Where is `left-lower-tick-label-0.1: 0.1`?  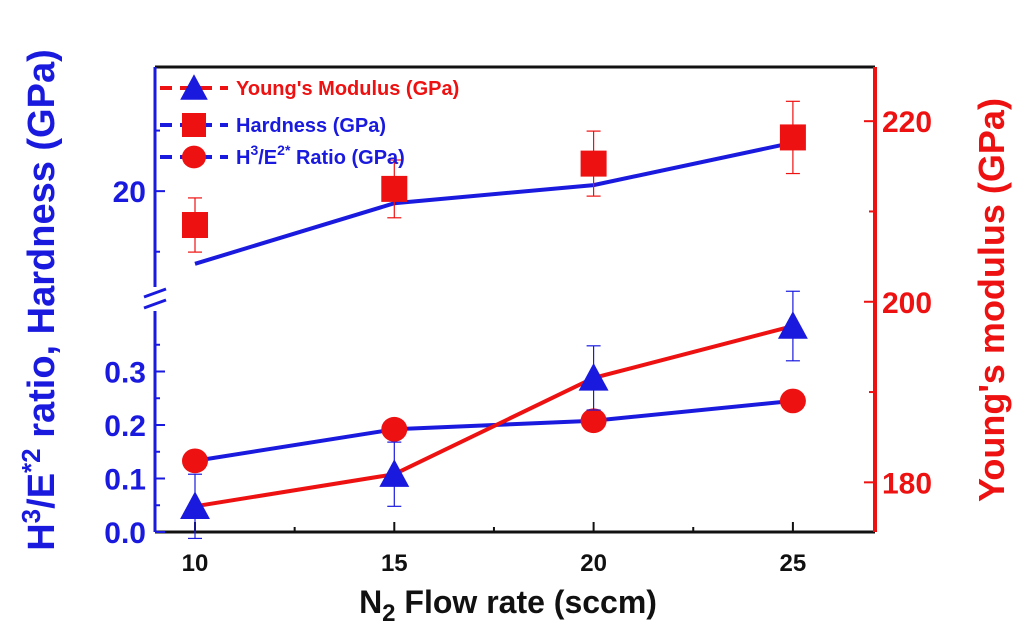
left-lower-tick-label-0.1: 0.1 is located at coordinates (125, 480).